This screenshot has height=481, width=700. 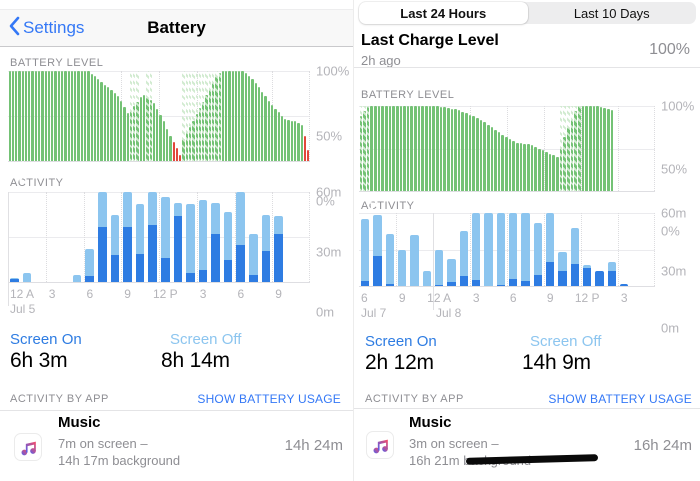 What do you see at coordinates (670, 328) in the screenshot?
I see `y-axis-label: 0m` at bounding box center [670, 328].